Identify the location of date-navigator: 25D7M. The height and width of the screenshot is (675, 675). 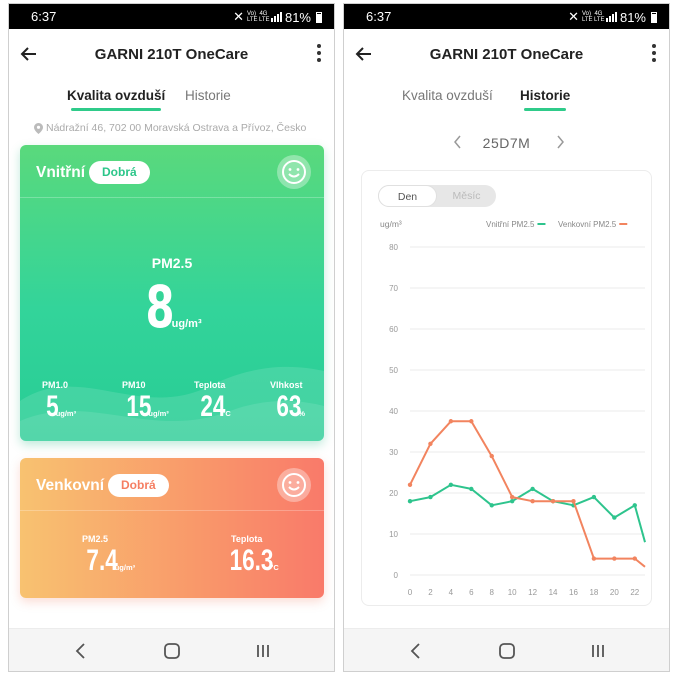
(506, 144).